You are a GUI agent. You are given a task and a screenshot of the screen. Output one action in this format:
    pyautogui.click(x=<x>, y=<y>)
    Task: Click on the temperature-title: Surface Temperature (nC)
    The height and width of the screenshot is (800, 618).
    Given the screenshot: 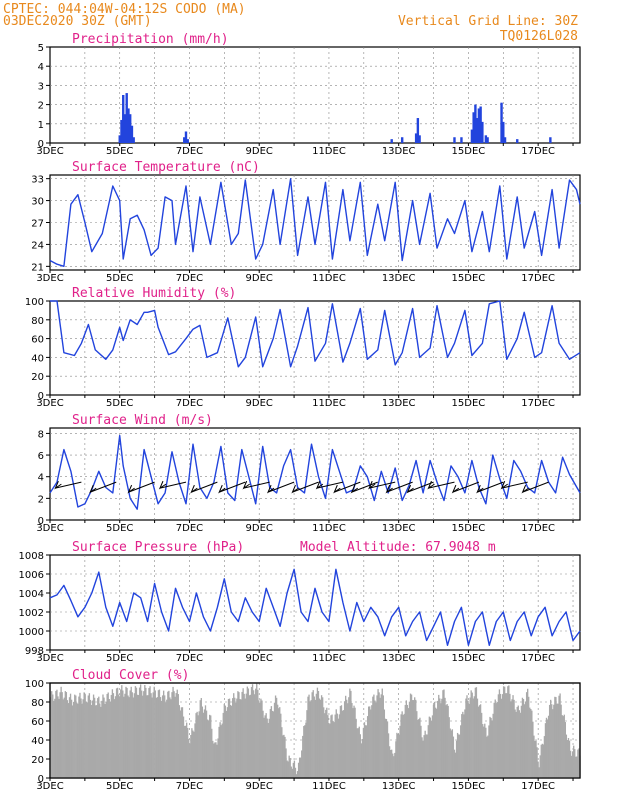 What is the action you would take?
    pyautogui.click(x=166, y=167)
    